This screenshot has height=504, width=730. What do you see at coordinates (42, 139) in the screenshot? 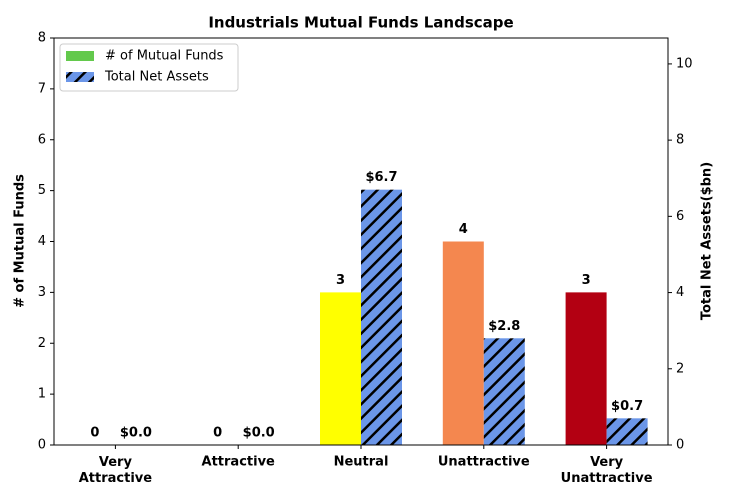
I see `y-tick-label: 6` at bounding box center [42, 139].